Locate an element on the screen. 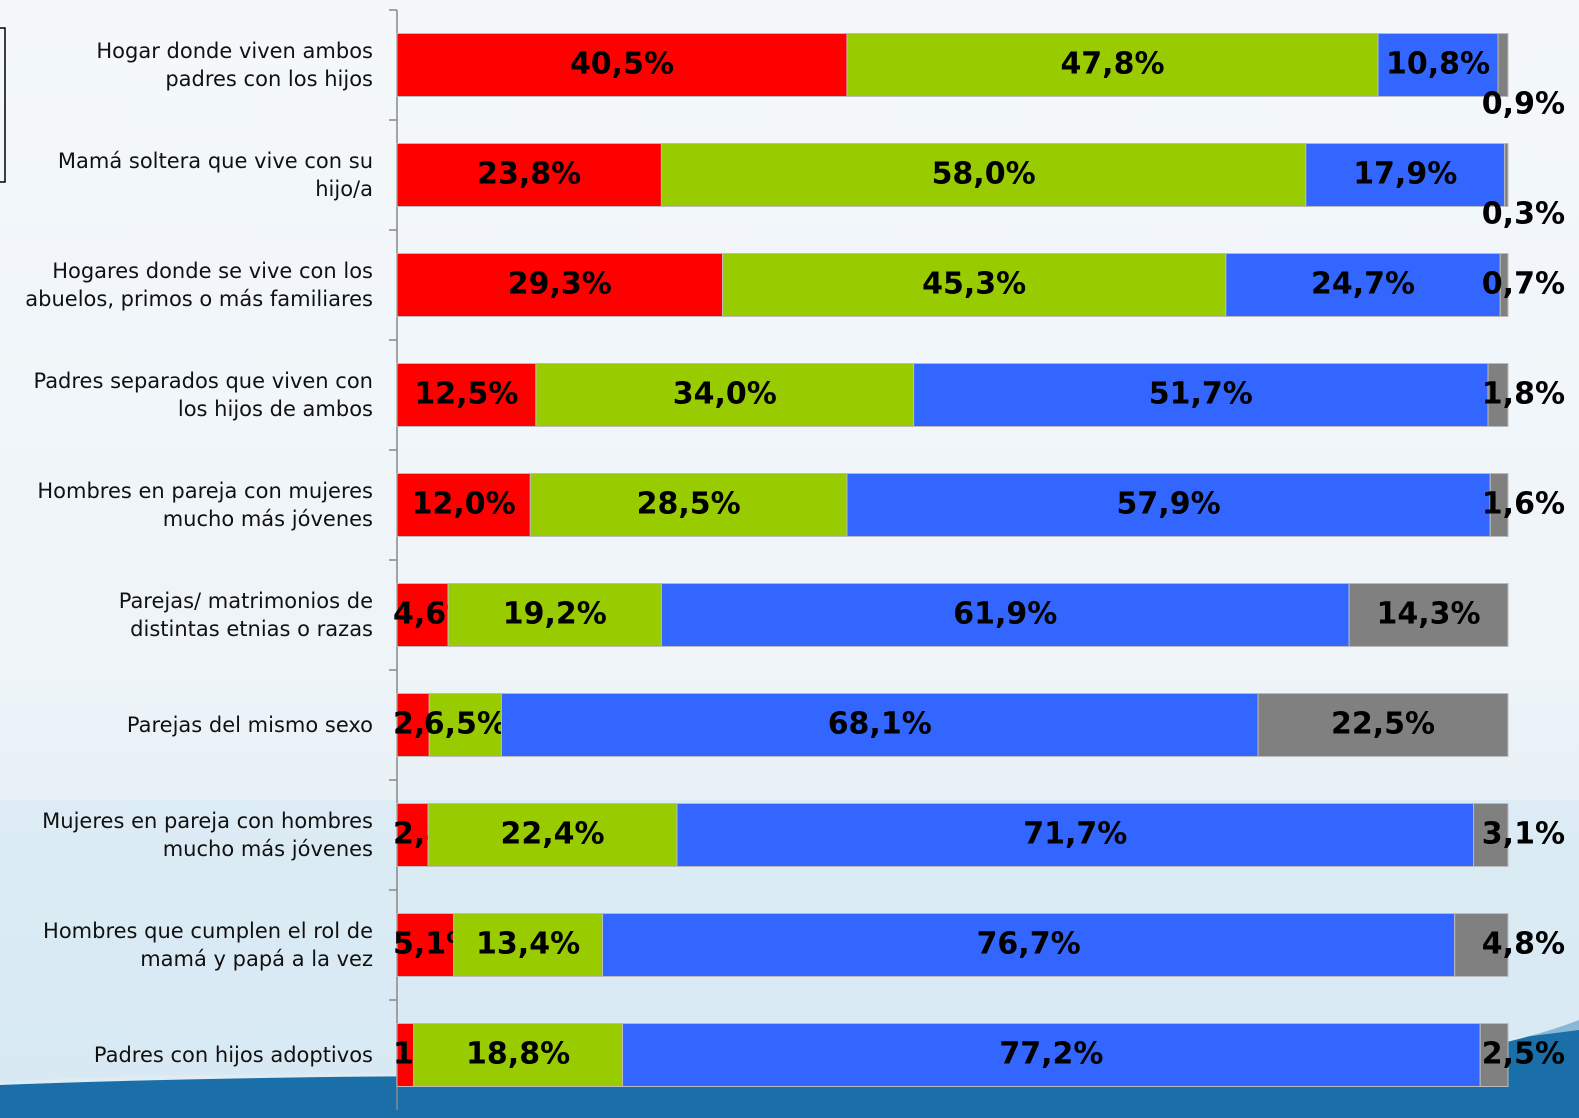 This screenshot has height=1118, width=1579. value-label: 18,8% is located at coordinates (518, 1054).